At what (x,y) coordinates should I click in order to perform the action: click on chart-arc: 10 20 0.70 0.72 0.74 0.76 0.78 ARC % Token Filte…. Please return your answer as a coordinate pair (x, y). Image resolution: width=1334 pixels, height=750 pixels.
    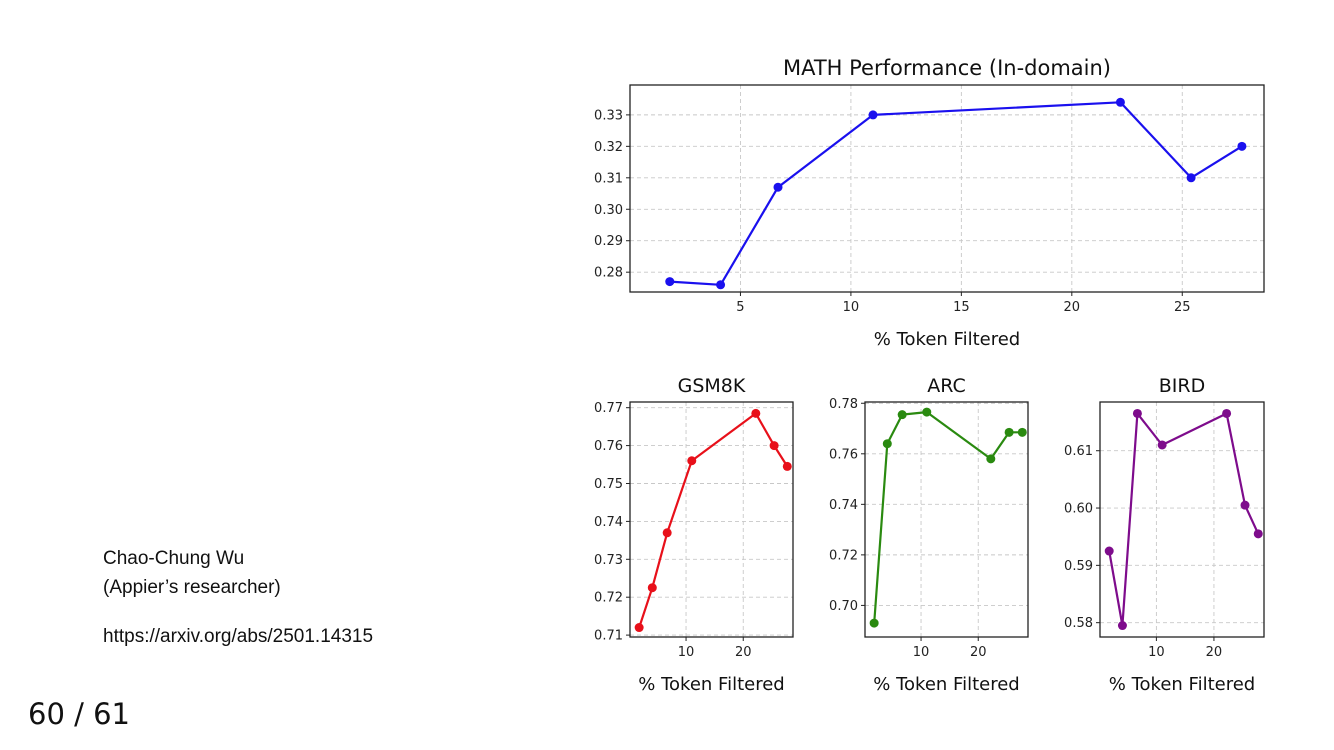
    Looking at the image, I should click on (929, 535).